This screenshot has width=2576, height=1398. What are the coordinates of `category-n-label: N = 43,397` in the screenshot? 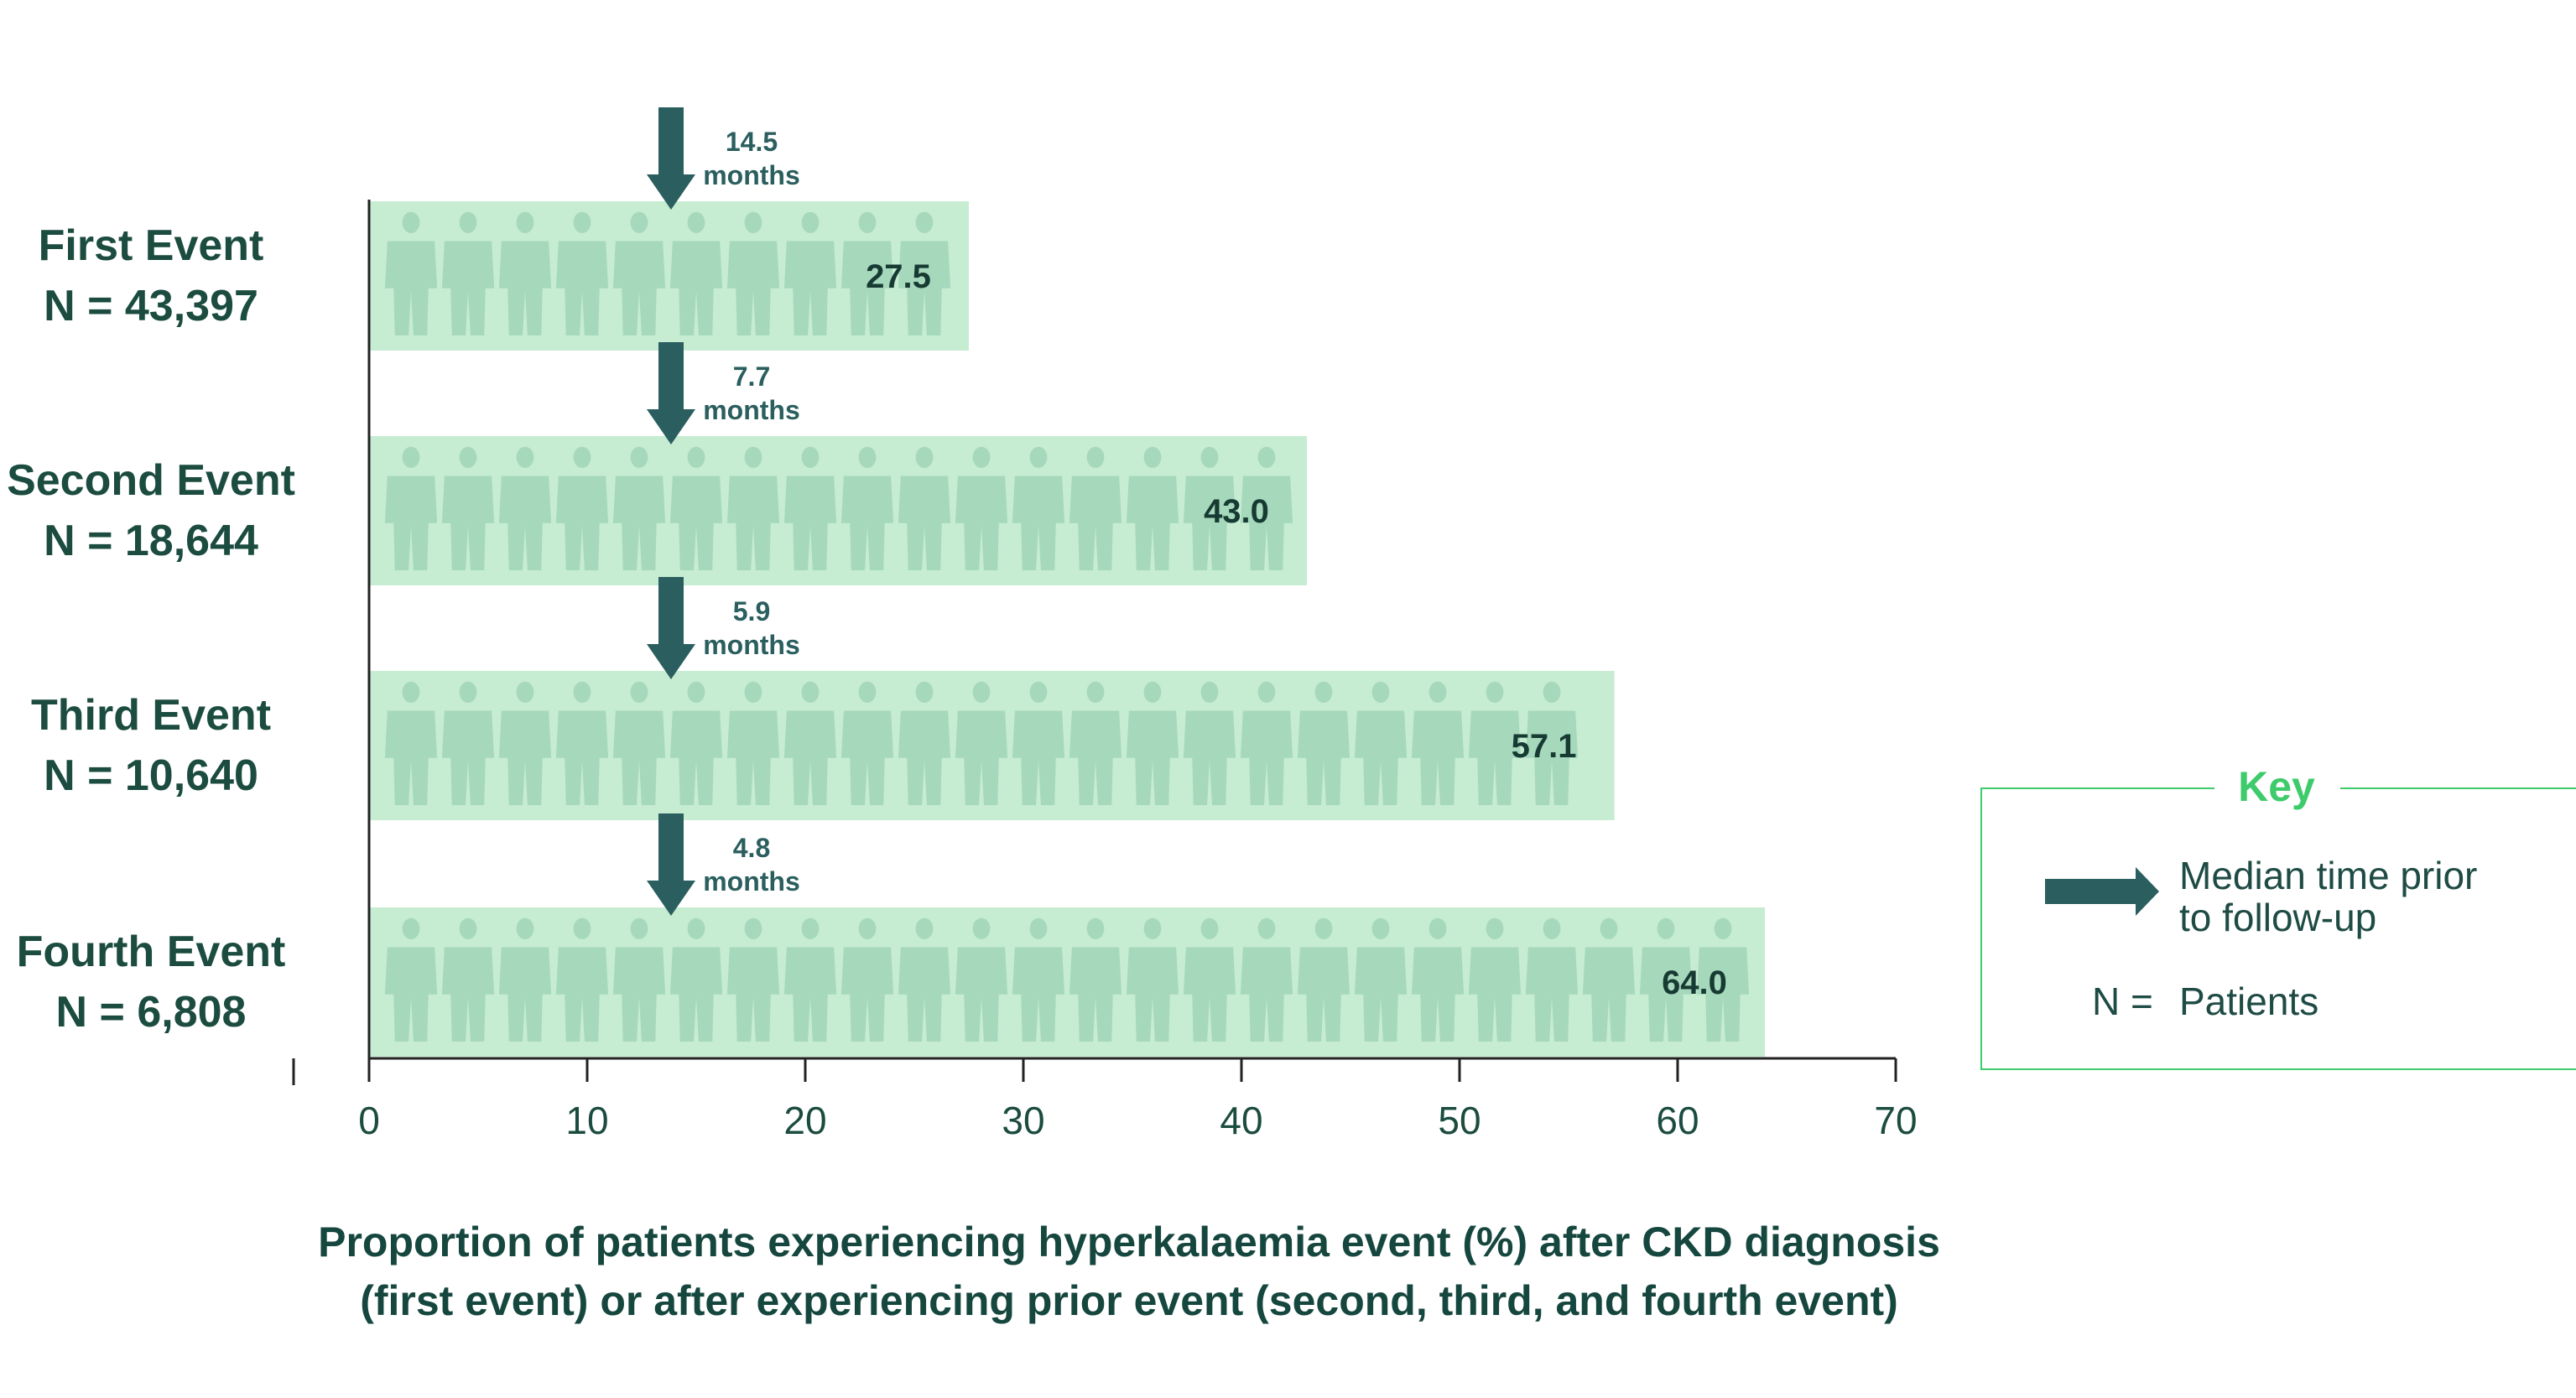 It's located at (151, 306).